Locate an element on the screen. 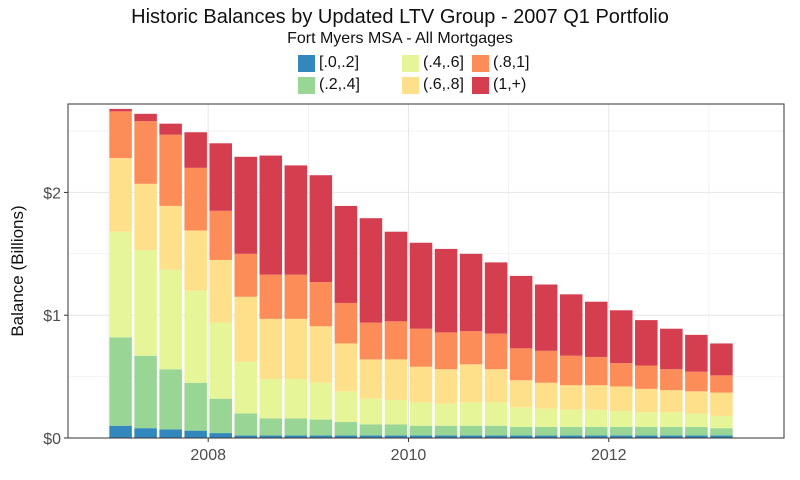  x-tick-label: 2012 is located at coordinates (609, 455).